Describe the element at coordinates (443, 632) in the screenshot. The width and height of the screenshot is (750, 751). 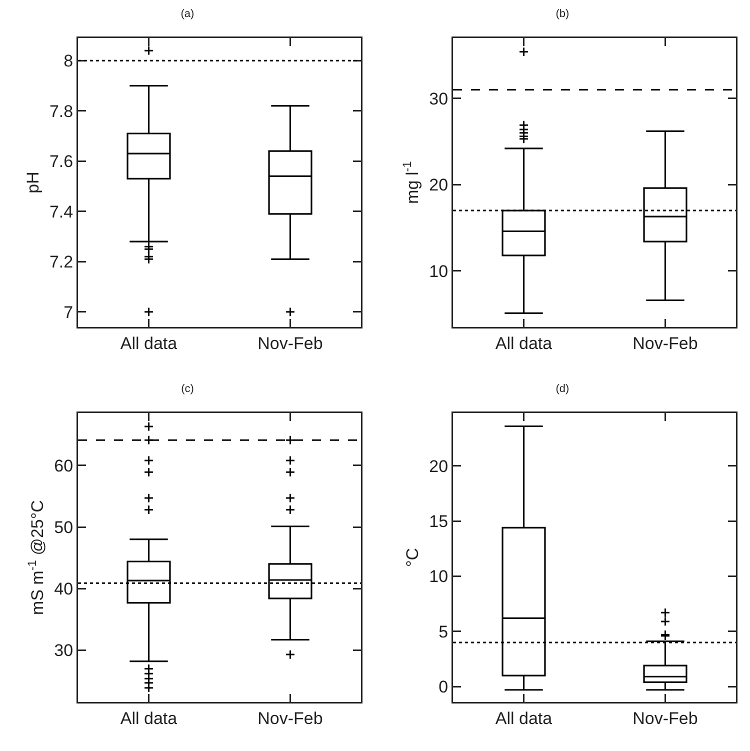
I see `y-tick-label: 5` at that location.